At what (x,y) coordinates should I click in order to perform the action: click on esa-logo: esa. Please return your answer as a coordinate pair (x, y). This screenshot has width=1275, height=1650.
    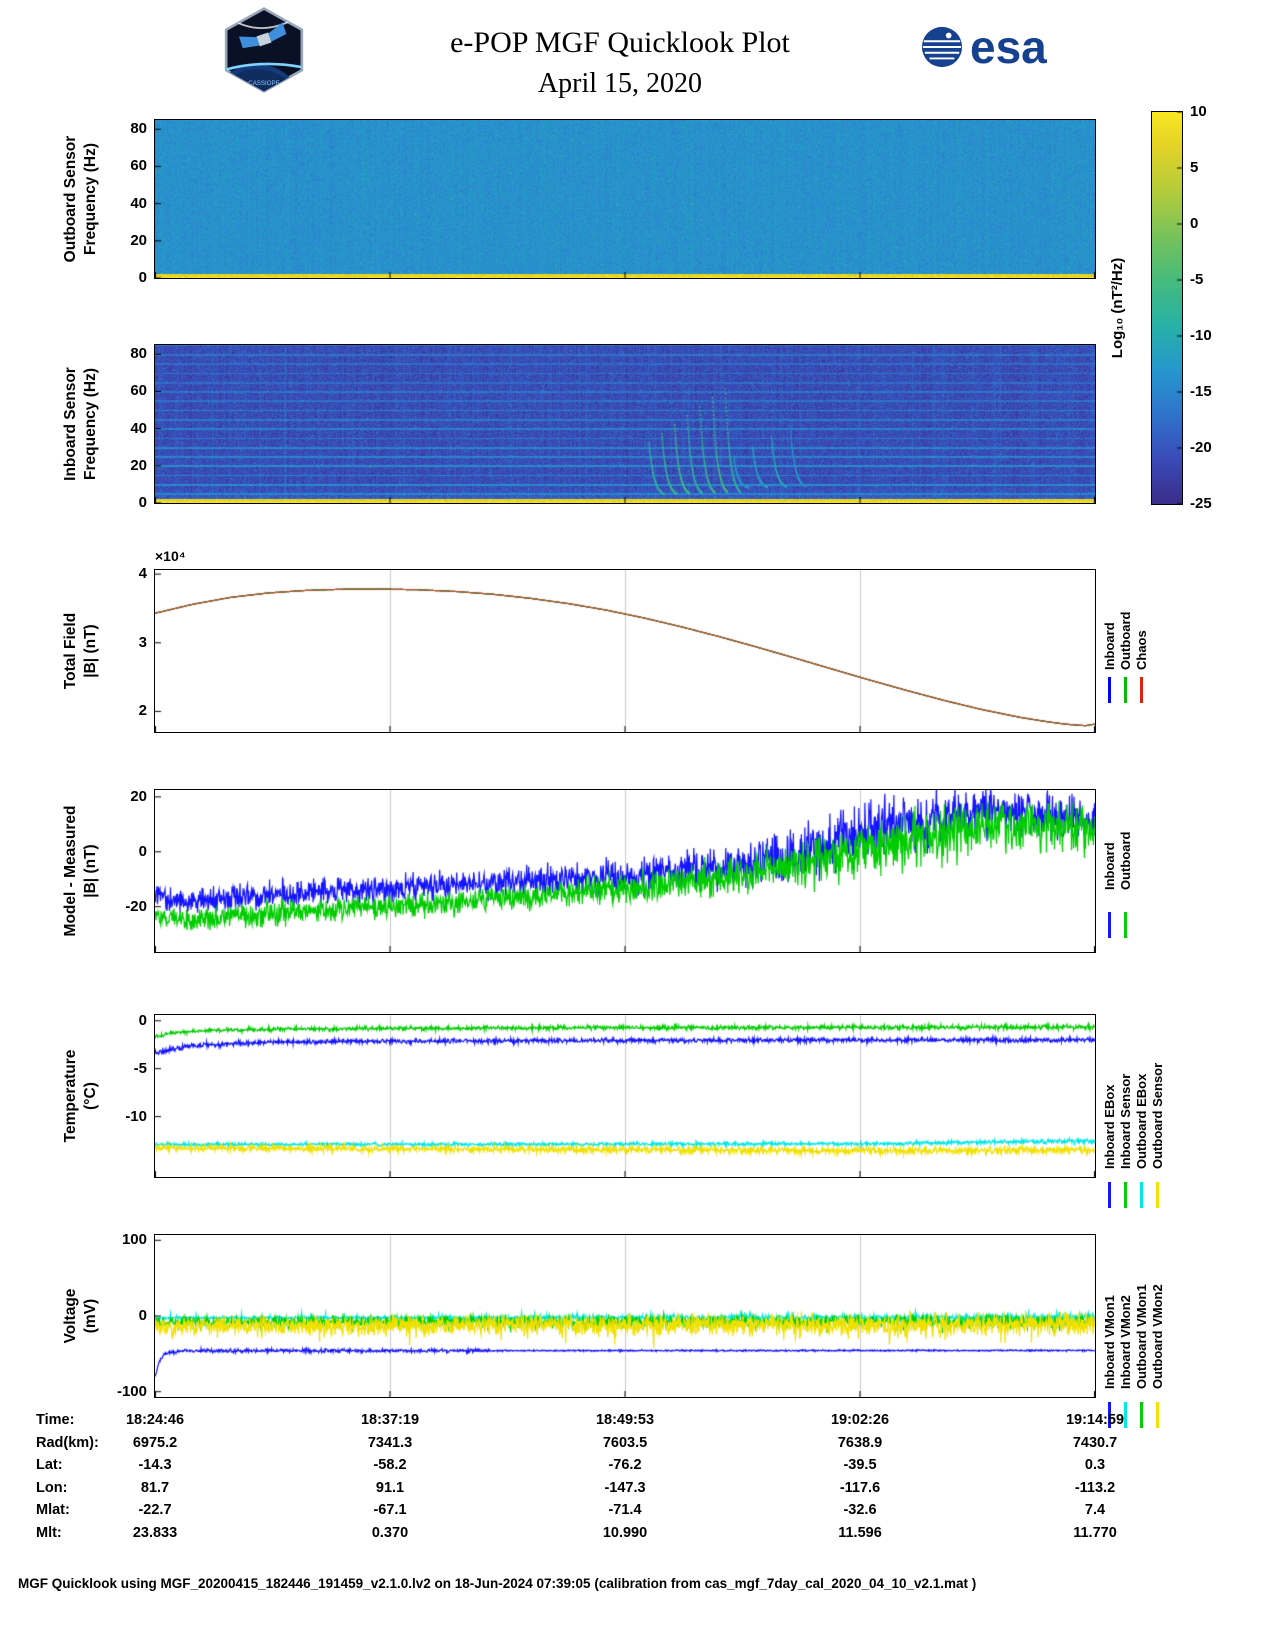
    Looking at the image, I should click on (983, 47).